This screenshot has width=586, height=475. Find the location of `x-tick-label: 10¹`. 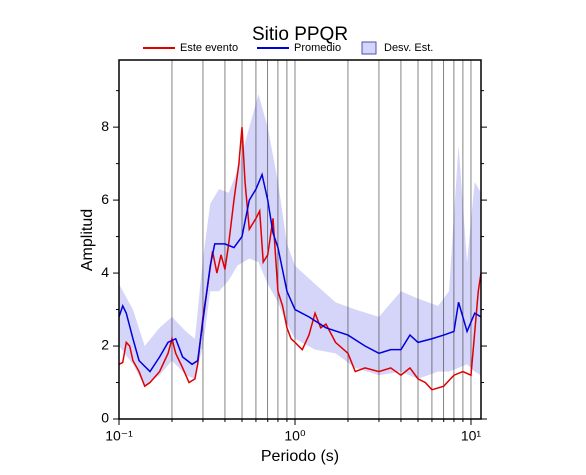

x-tick-label: 10¹ is located at coordinates (471, 436).